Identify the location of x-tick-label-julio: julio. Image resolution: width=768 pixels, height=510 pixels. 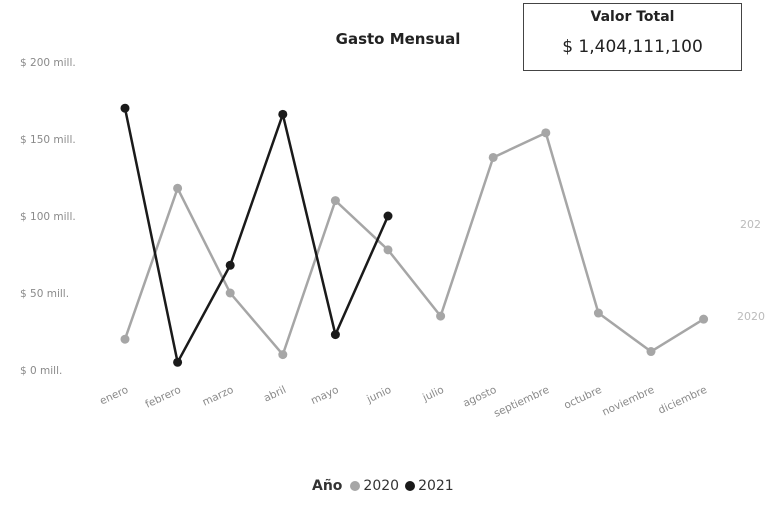
(433, 394).